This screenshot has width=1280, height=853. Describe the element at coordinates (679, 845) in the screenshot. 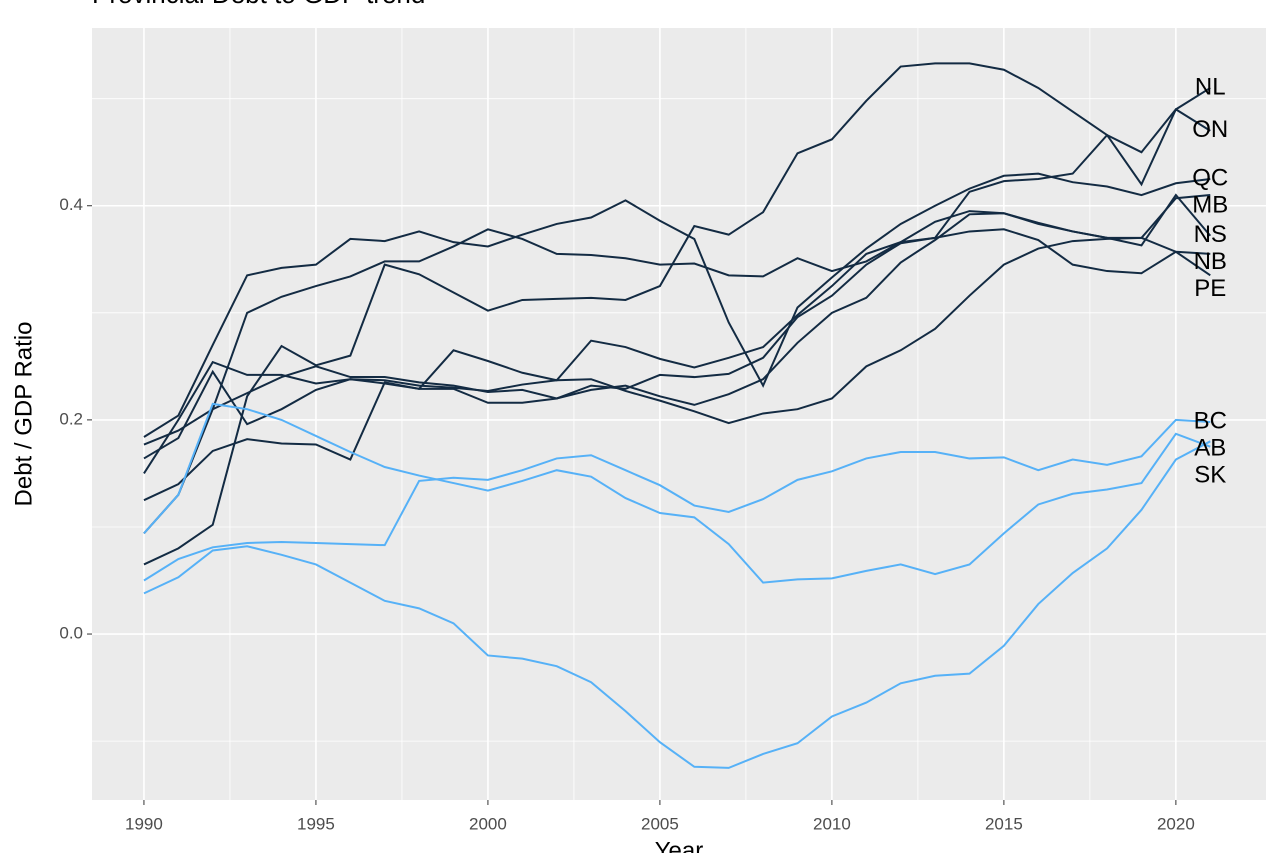

I see `x-axis-label: Year` at that location.